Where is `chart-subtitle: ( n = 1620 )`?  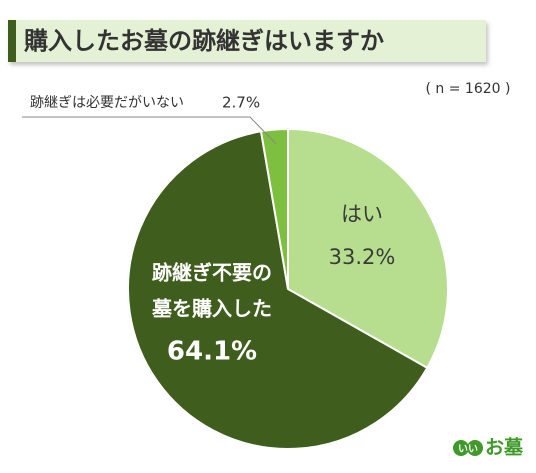 chart-subtitle: ( n = 1620 ) is located at coordinates (468, 89).